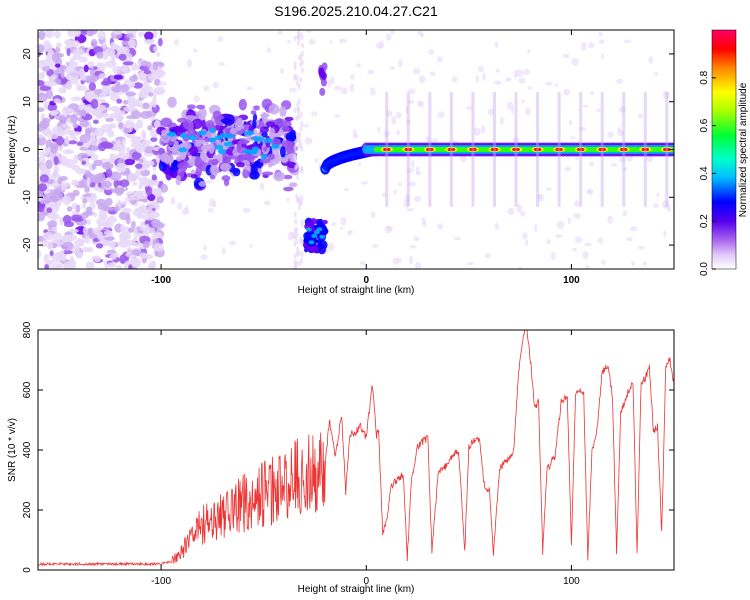 Image resolution: width=750 pixels, height=600 pixels. Describe the element at coordinates (704, 125) in the screenshot. I see `colorbar-tick-label: 0.6` at that location.